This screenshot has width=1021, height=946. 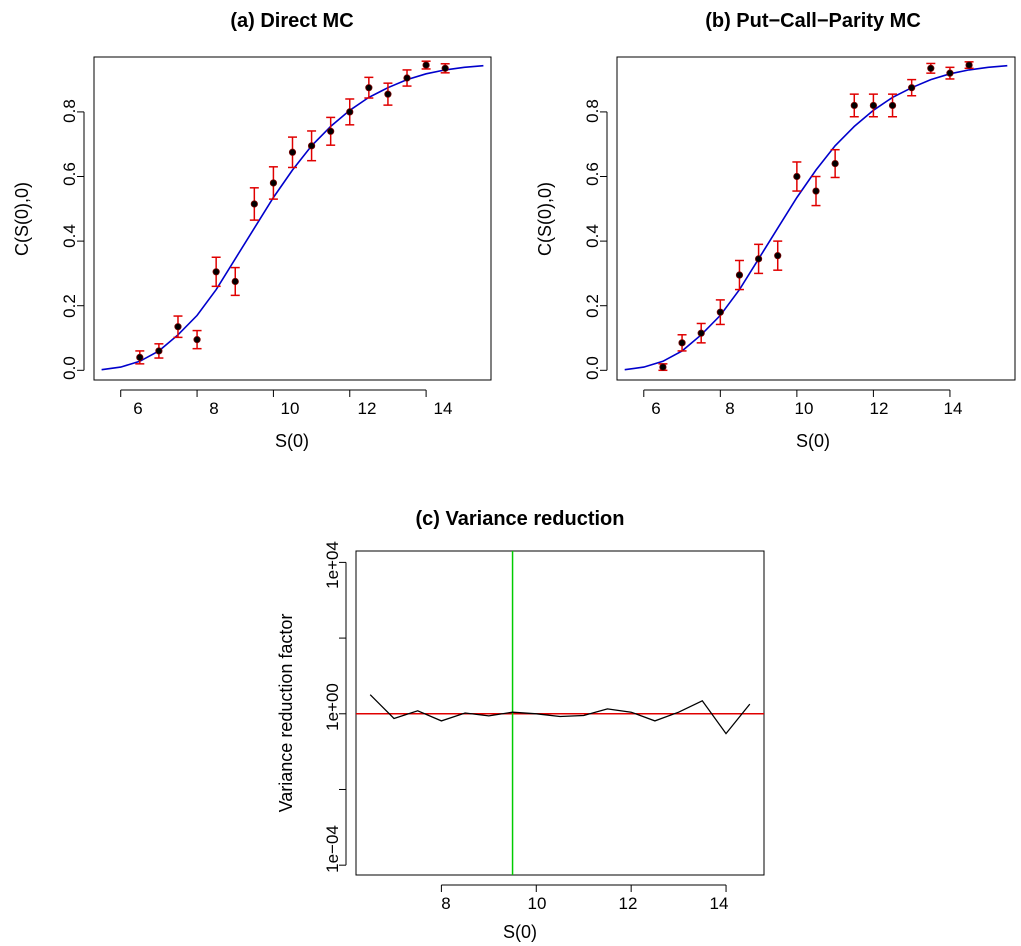 What do you see at coordinates (69, 236) in the screenshot?
I see `panel-a-ytick-label: 0.4` at bounding box center [69, 236].